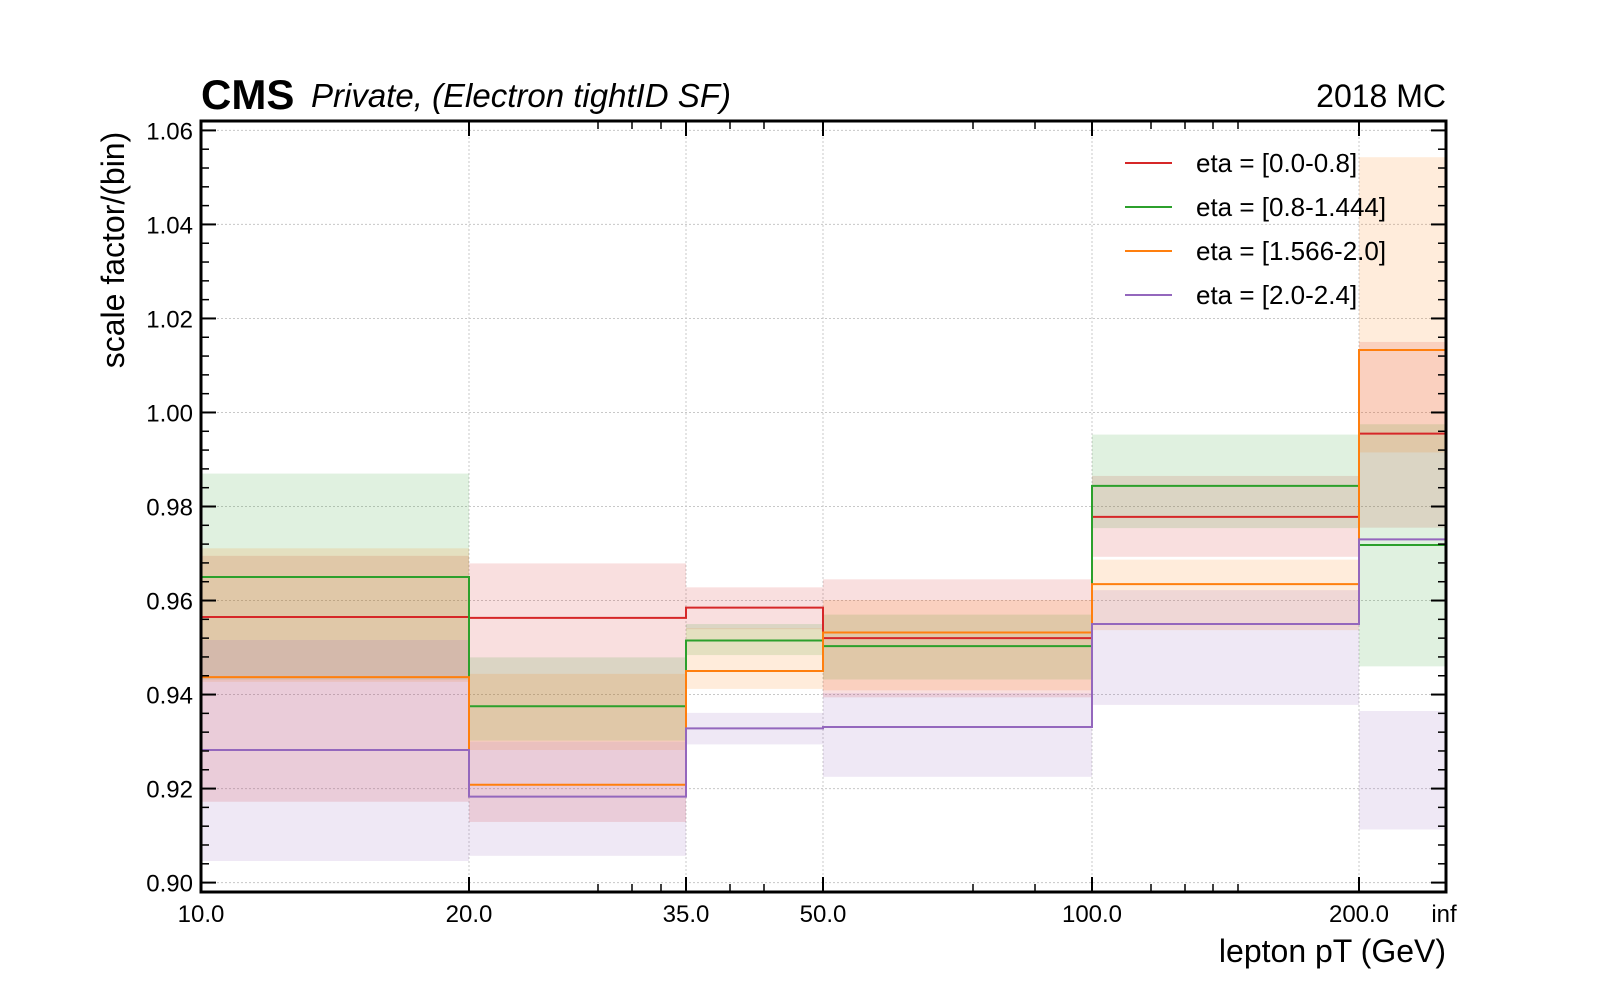 The width and height of the screenshot is (1600, 1000). Describe the element at coordinates (1276, 295) in the screenshot. I see `legend-label: eta = [2.0-2.4]` at that location.